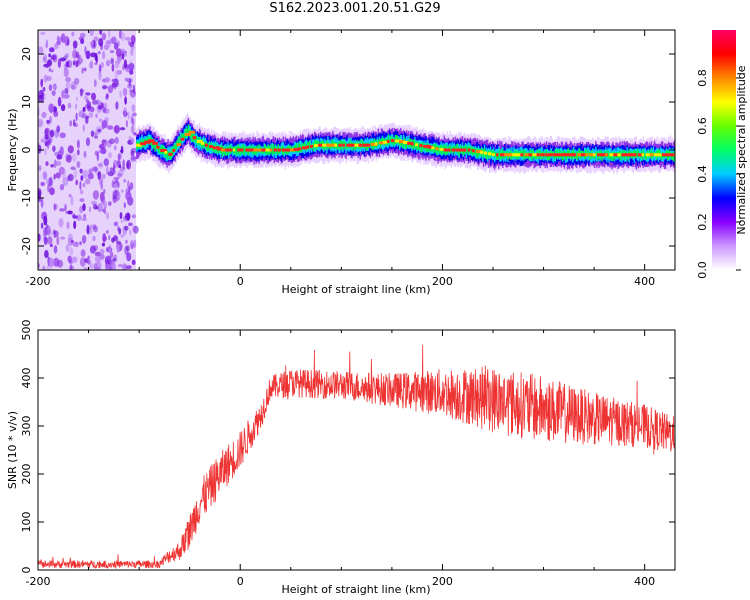 The height and width of the screenshot is (600, 750). What do you see at coordinates (442, 581) in the screenshot?
I see `x-tick-label: 200` at bounding box center [442, 581].